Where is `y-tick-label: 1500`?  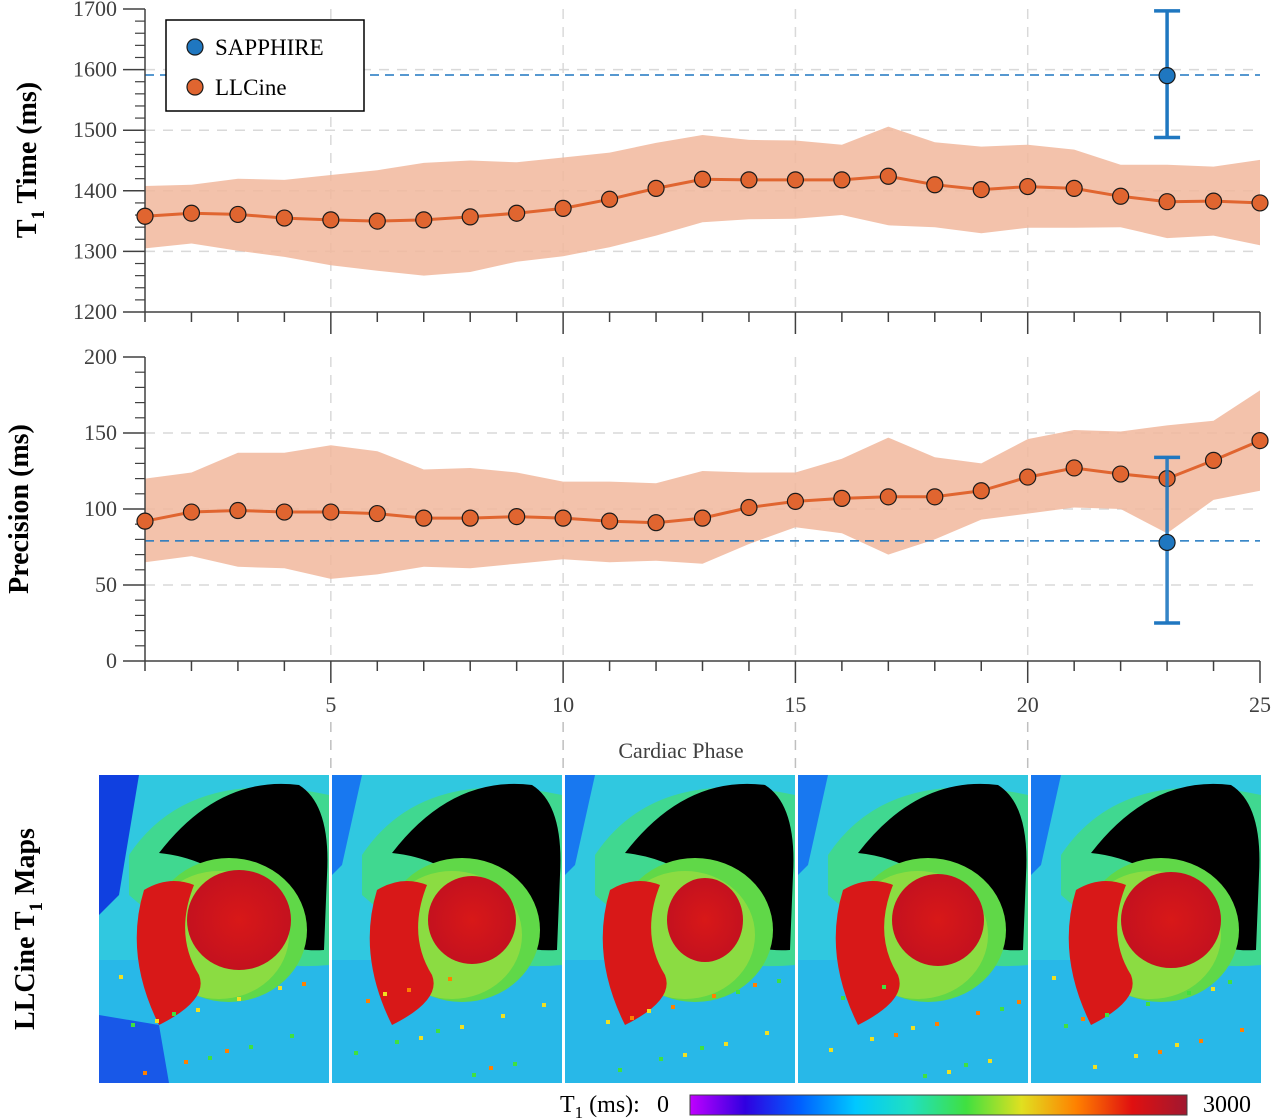 y-tick-label: 1500 is located at coordinates (95, 129).